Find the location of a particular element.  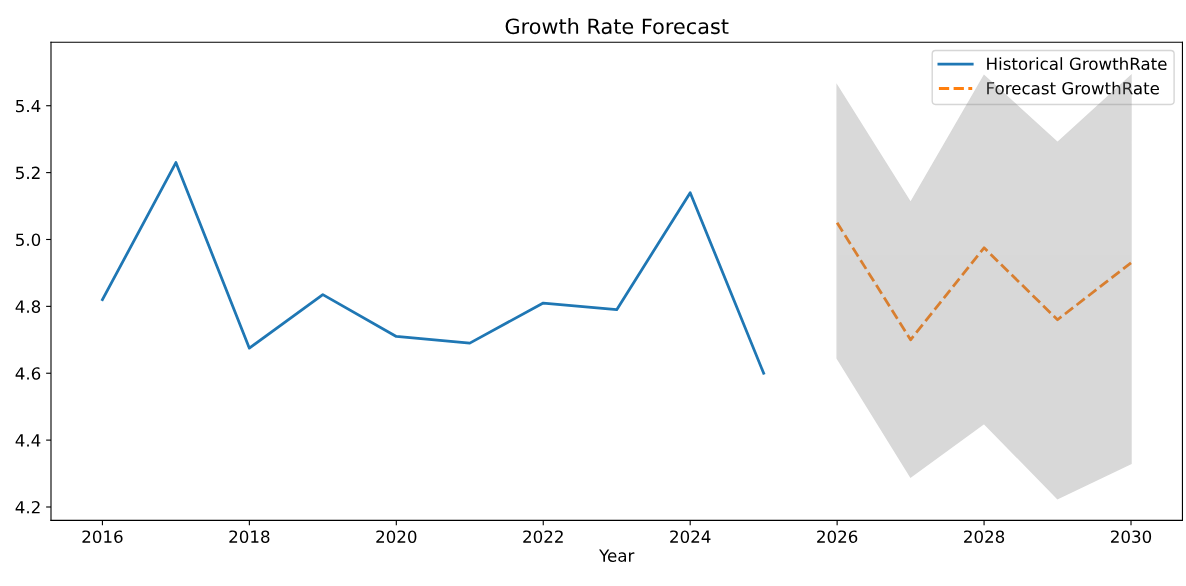

x-tick-label: 2028 is located at coordinates (984, 536).